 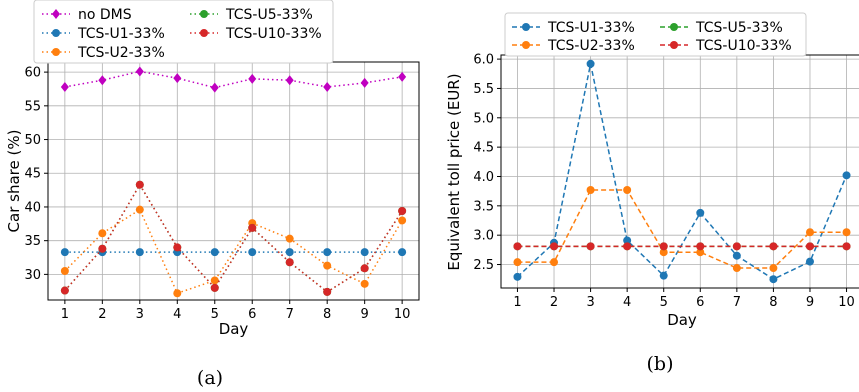 I want to click on chart-a-x-tick-label: 8, so click(x=327, y=314).